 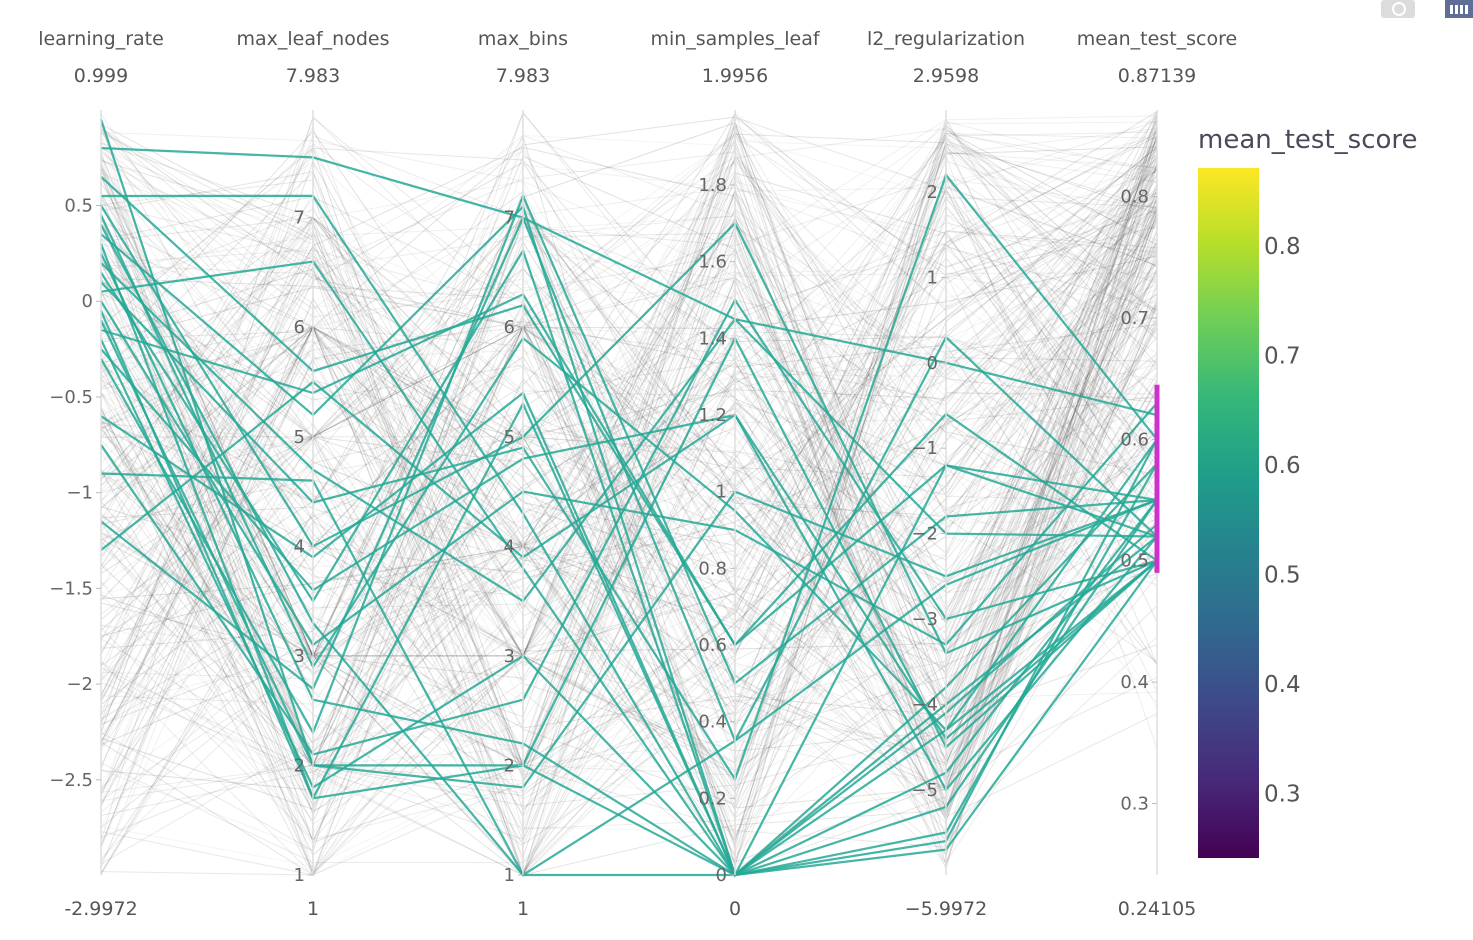 What do you see at coordinates (1157, 478) in the screenshot?
I see `constraint-range-bar` at bounding box center [1157, 478].